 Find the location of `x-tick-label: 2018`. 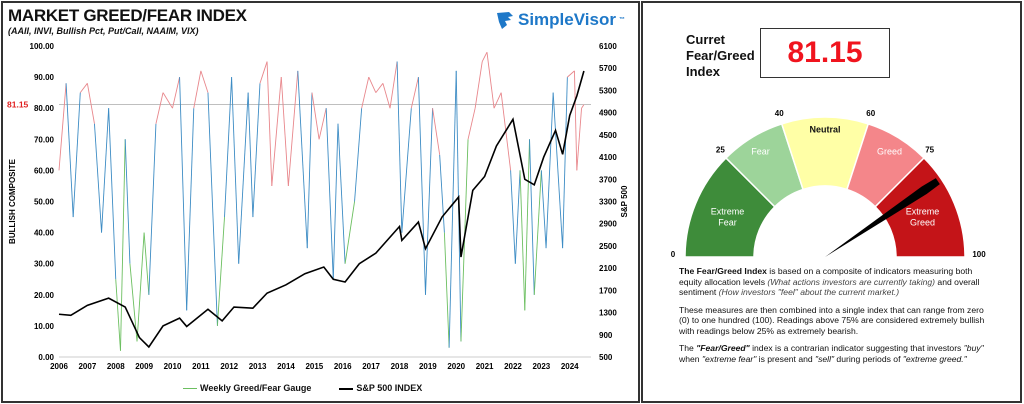

x-tick-label: 2018 is located at coordinates (400, 366).